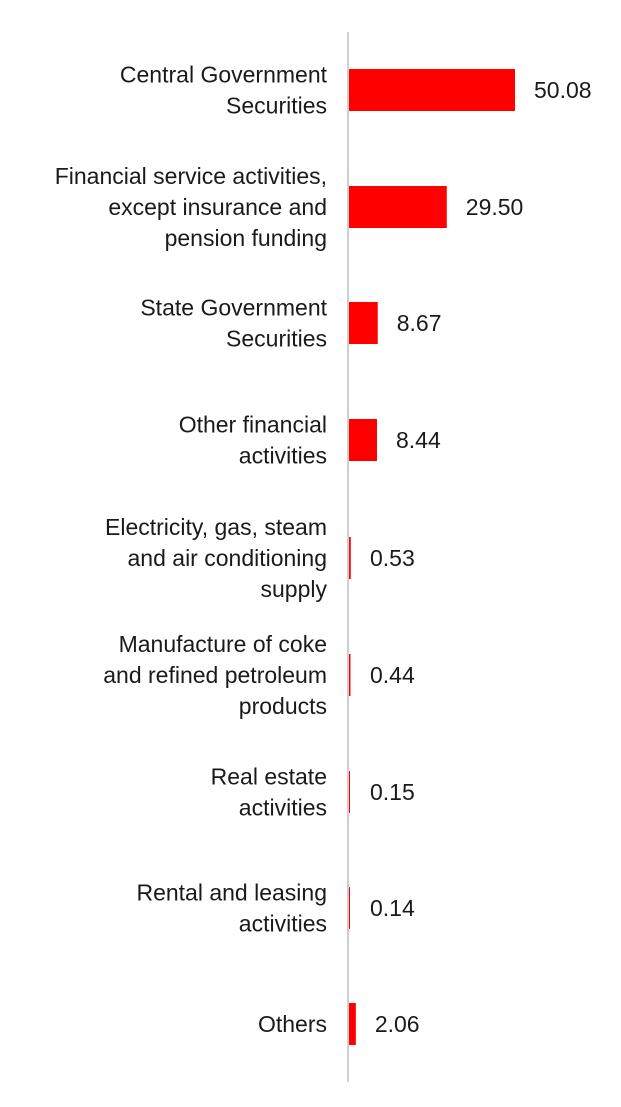  I want to click on category-label: Other financial activities, so click(253, 440).